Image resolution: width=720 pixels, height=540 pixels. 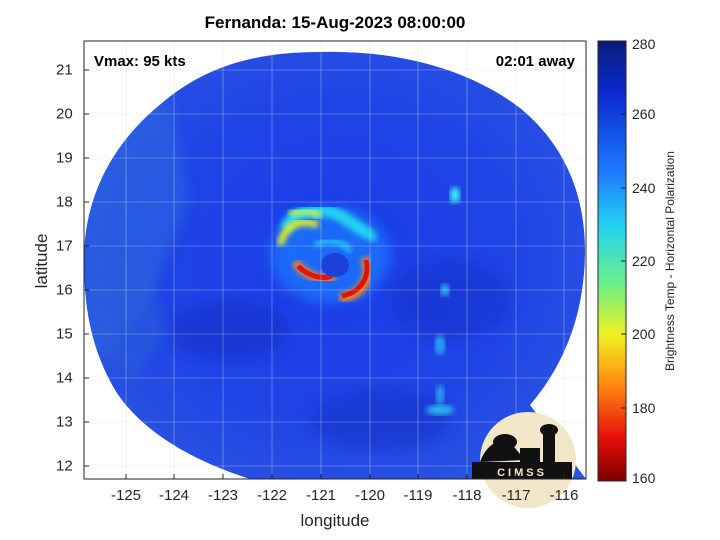 I want to click on hurricane-core, so click(x=330, y=253).